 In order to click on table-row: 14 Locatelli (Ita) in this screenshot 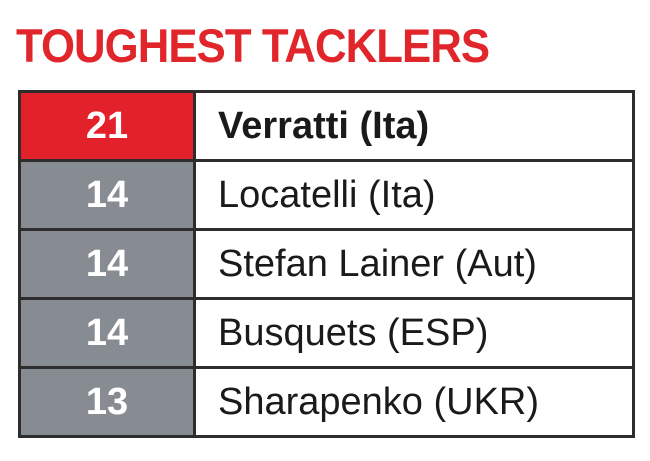, I will do `click(326, 195)`.